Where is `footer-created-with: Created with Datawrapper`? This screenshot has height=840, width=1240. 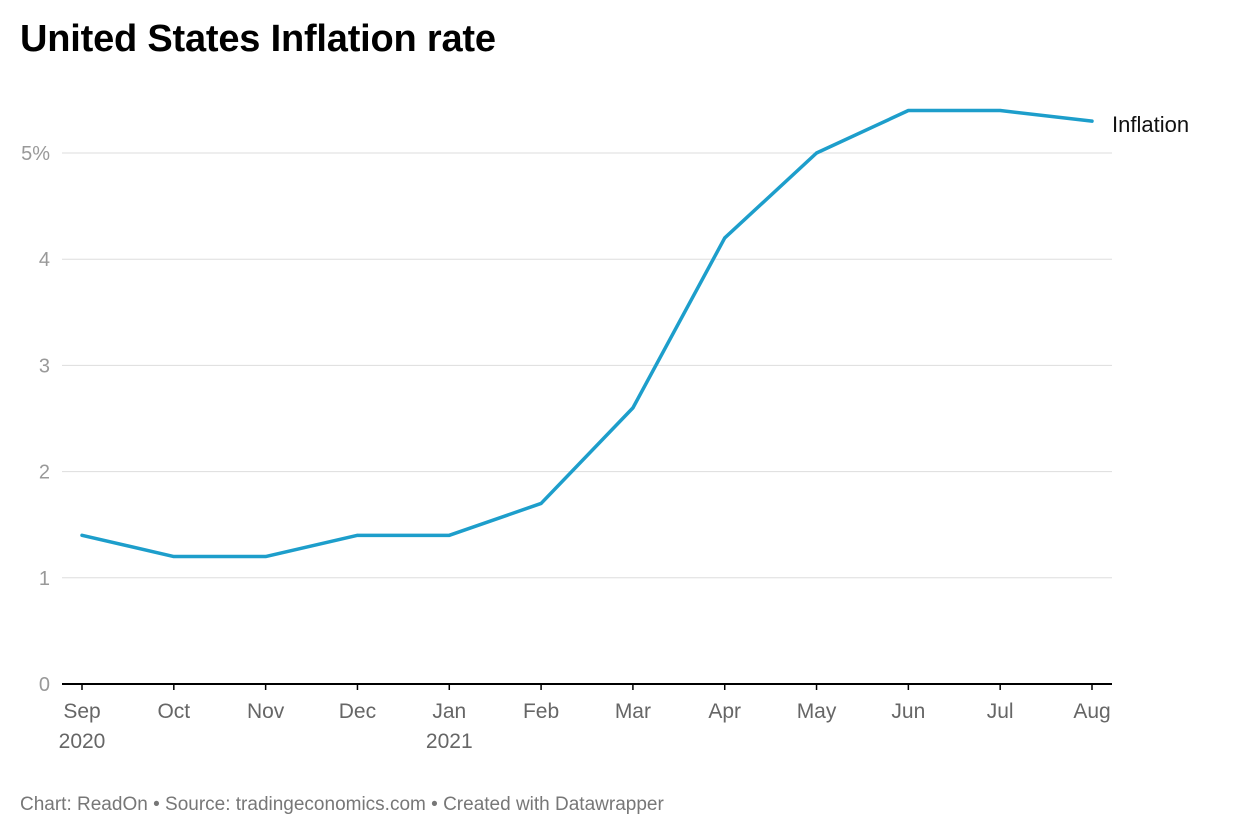
footer-created-with: Created with Datawrapper is located at coordinates (553, 804).